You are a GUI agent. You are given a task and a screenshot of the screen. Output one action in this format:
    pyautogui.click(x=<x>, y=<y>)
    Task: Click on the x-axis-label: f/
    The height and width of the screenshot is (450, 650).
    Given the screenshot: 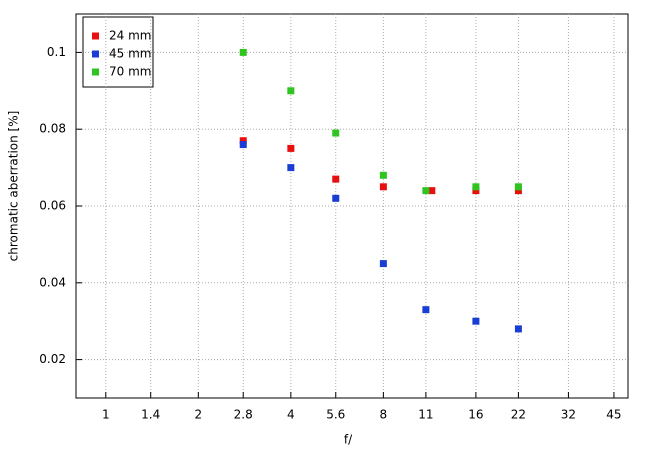 What is the action you would take?
    pyautogui.click(x=348, y=440)
    